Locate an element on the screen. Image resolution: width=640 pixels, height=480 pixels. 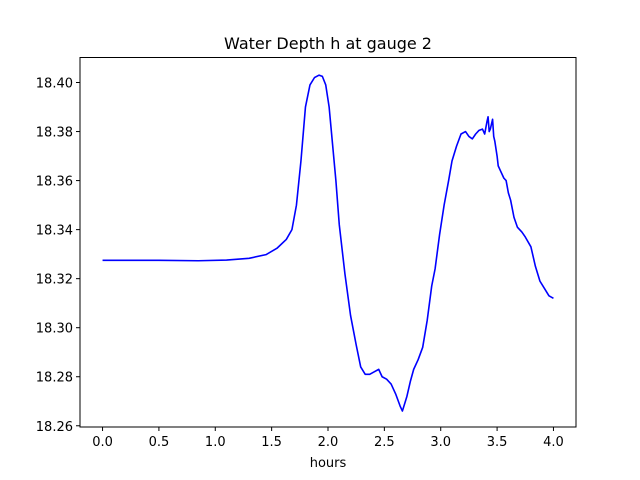
y-tick-label: 18.34 is located at coordinates (54, 231).